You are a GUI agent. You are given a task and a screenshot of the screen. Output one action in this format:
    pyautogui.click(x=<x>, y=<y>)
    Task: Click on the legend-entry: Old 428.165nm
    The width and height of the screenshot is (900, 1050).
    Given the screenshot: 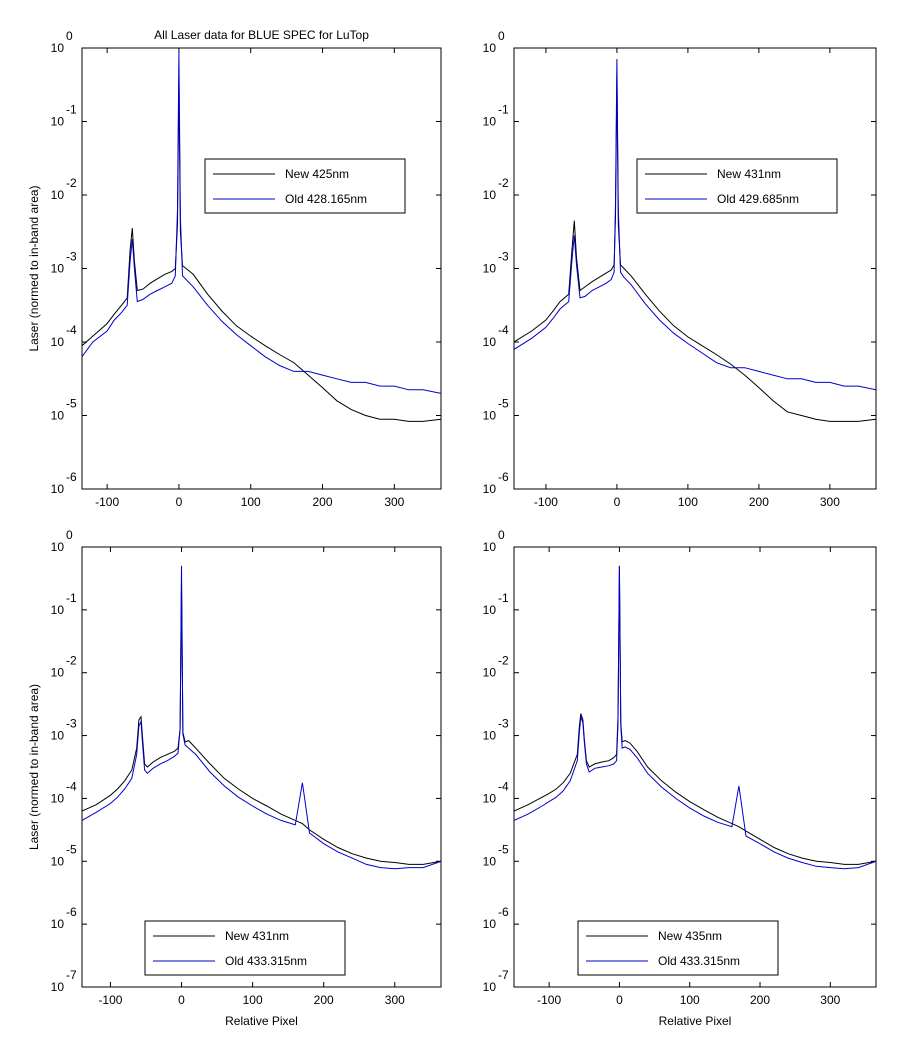 What is the action you would take?
    pyautogui.click(x=326, y=199)
    